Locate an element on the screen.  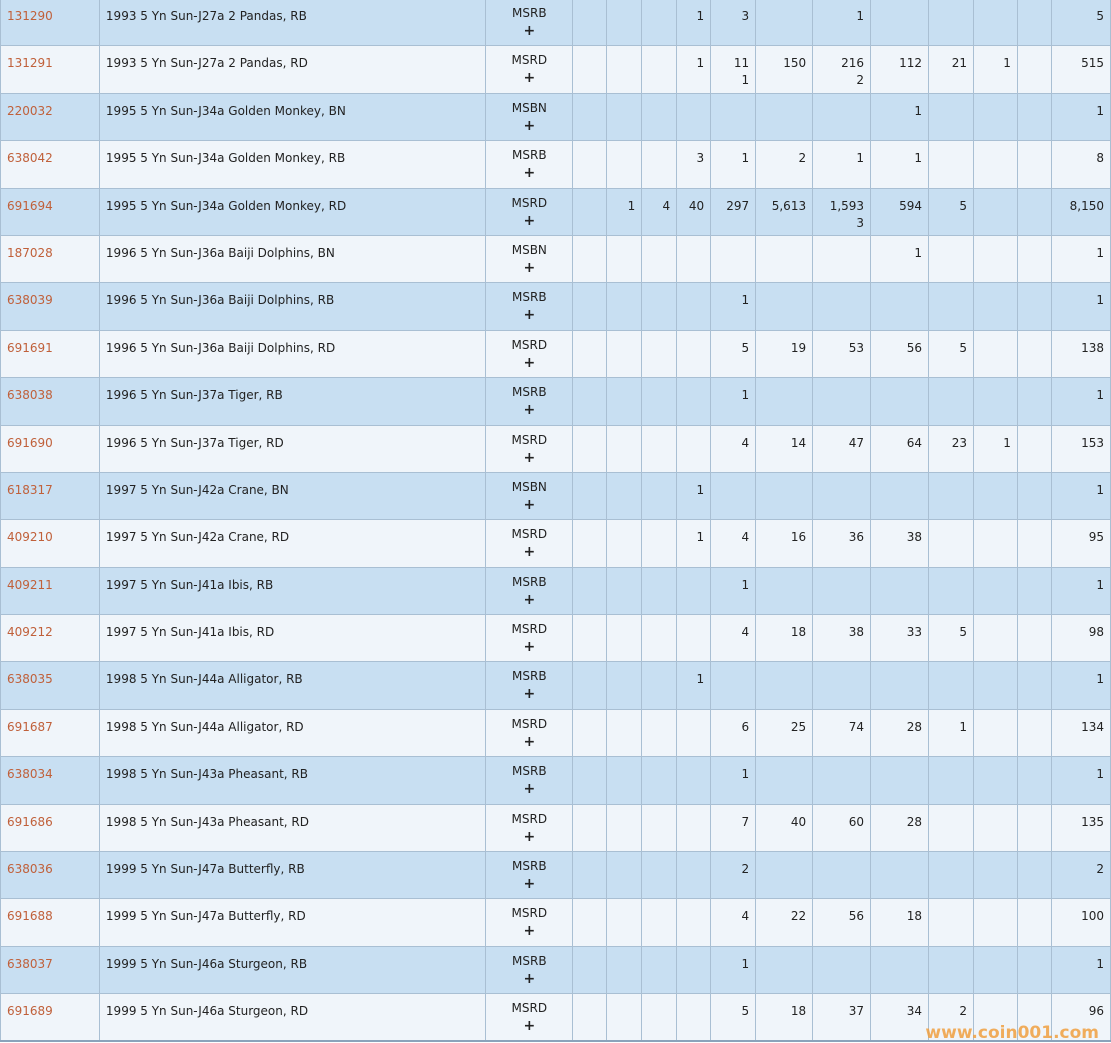
id-cell: 638037 is located at coordinates (50, 970).